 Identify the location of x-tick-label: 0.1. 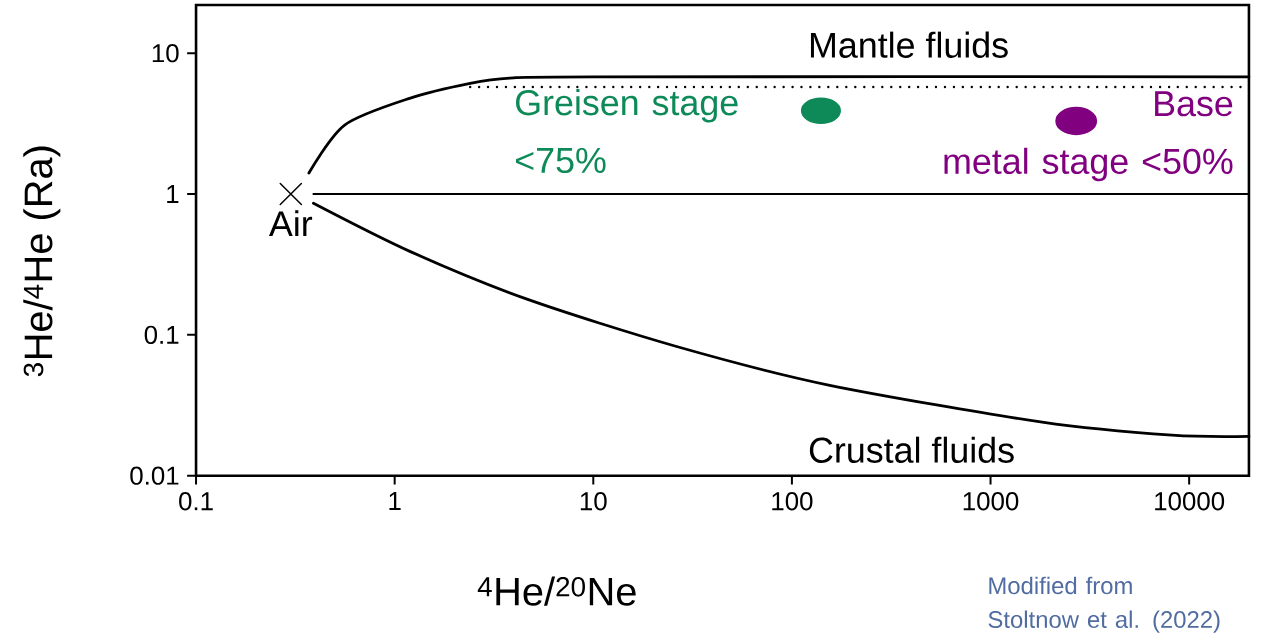
(196, 501).